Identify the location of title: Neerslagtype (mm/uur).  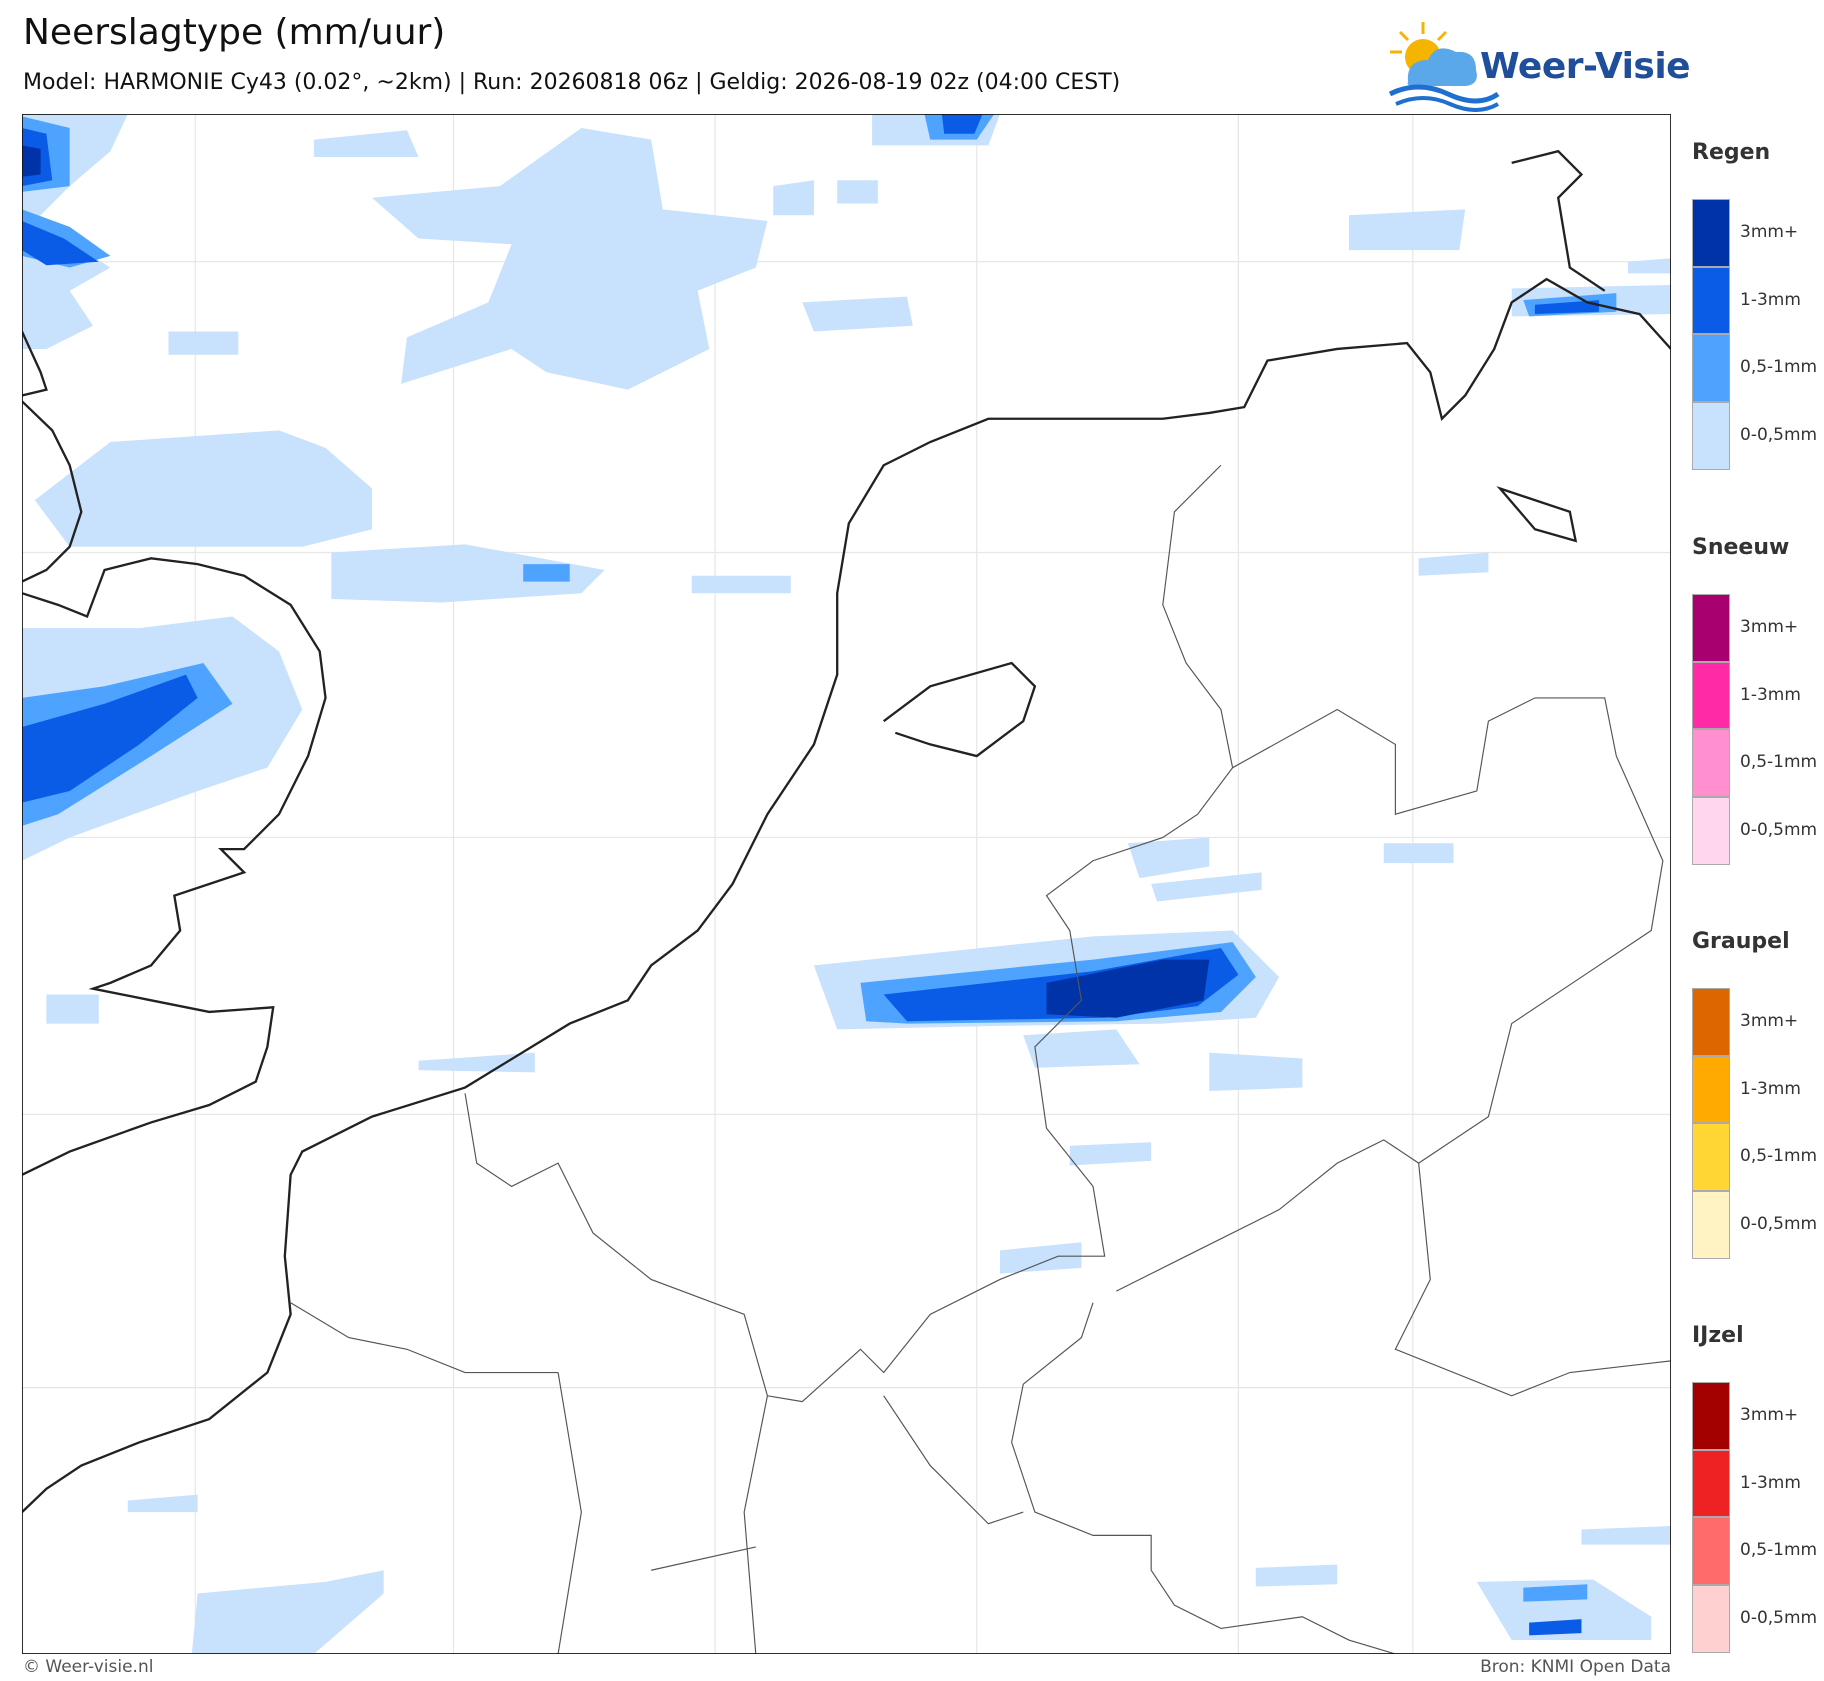
(234, 32).